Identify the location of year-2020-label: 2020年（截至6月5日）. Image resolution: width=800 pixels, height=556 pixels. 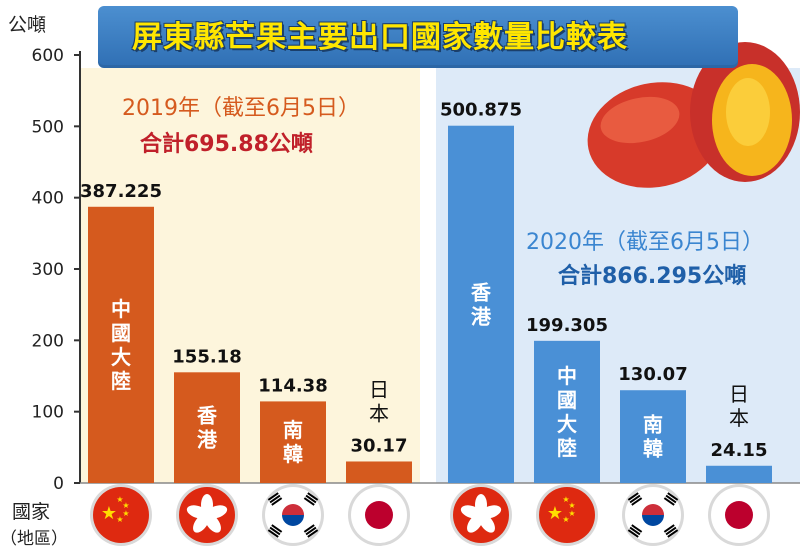
(645, 242).